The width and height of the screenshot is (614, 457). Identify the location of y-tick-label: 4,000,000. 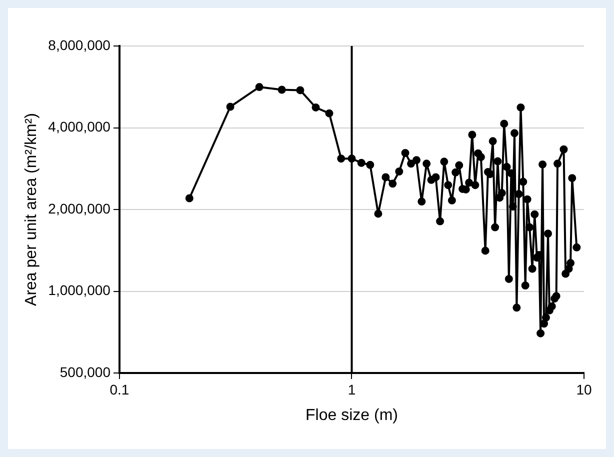
(79, 126).